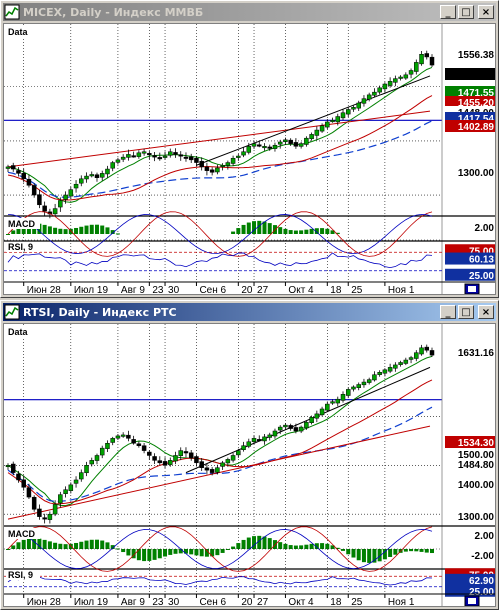 The height and width of the screenshot is (610, 499). I want to click on pane-label-text: MACD, so click(21, 224).